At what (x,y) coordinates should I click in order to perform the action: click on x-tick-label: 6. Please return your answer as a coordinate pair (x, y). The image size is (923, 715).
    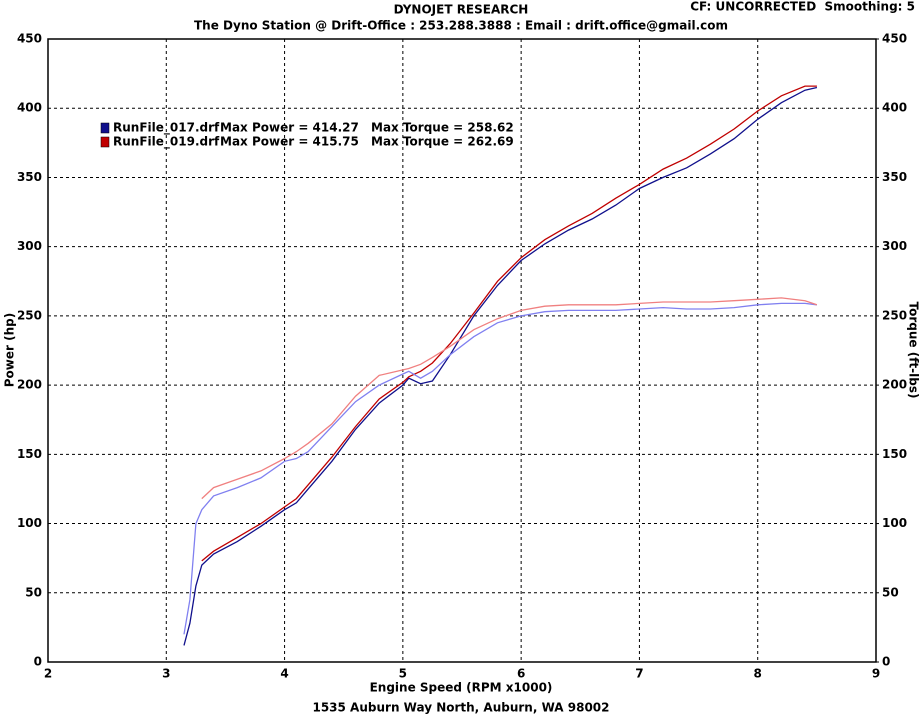
    Looking at the image, I should click on (521, 674).